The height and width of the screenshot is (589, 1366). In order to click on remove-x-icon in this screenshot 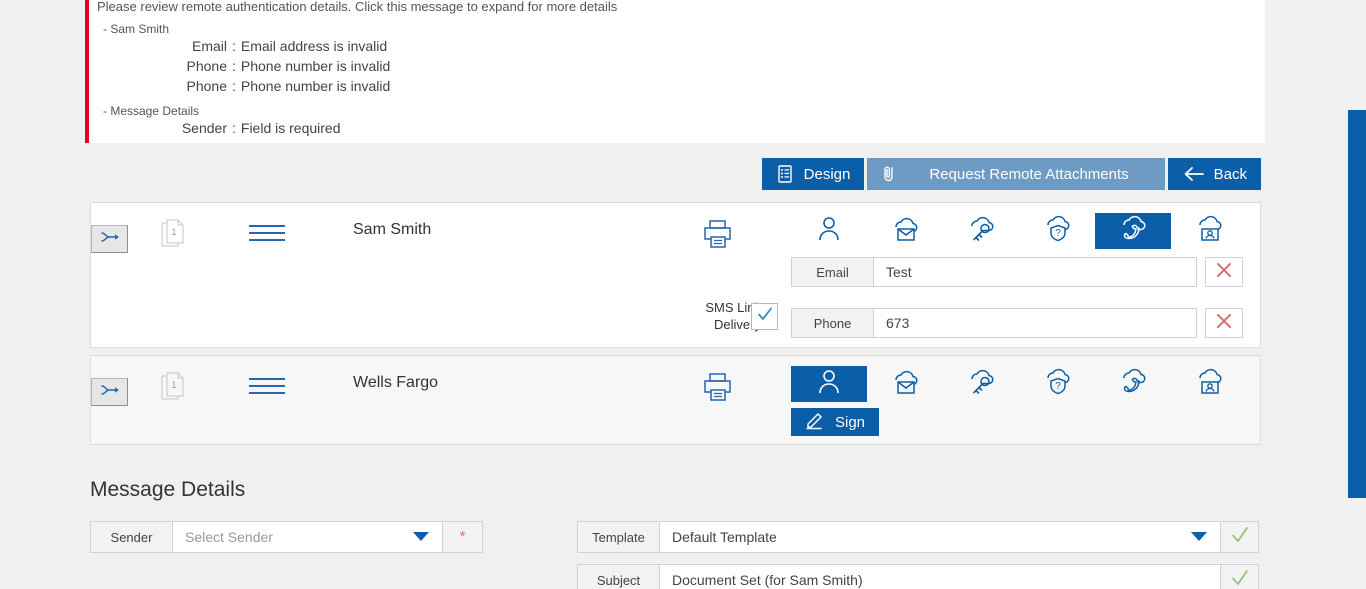, I will do `click(1224, 323)`.